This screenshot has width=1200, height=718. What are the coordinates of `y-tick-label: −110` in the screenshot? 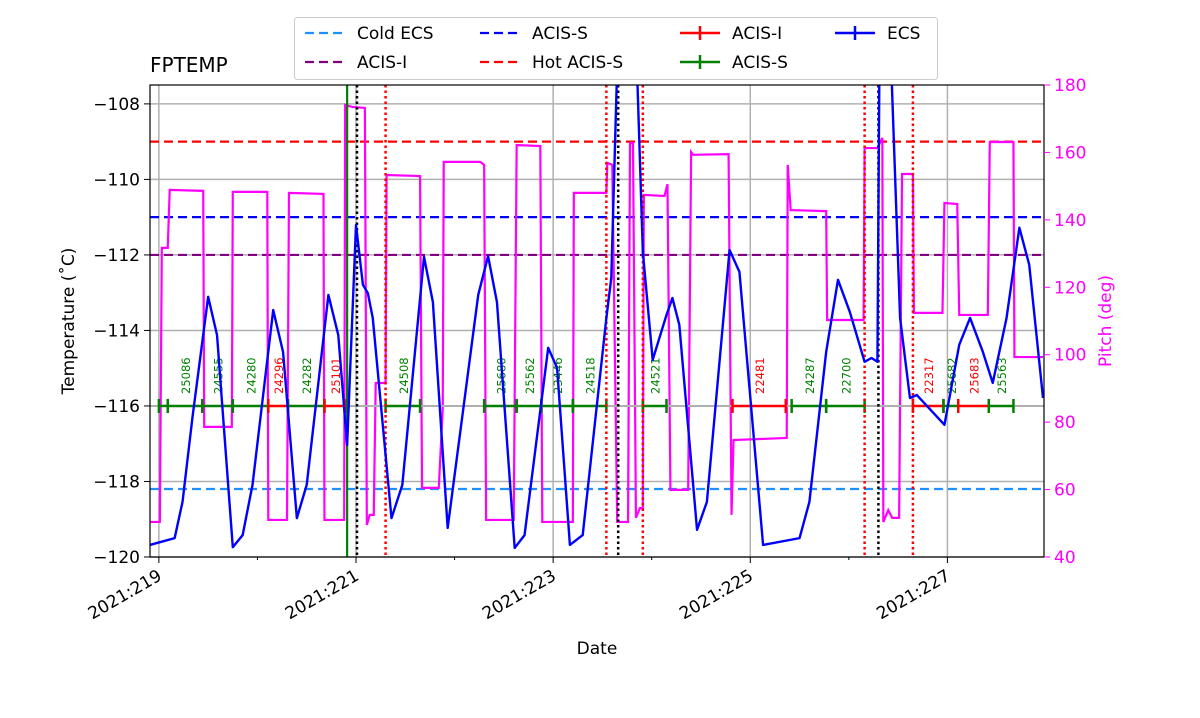 It's located at (116, 180).